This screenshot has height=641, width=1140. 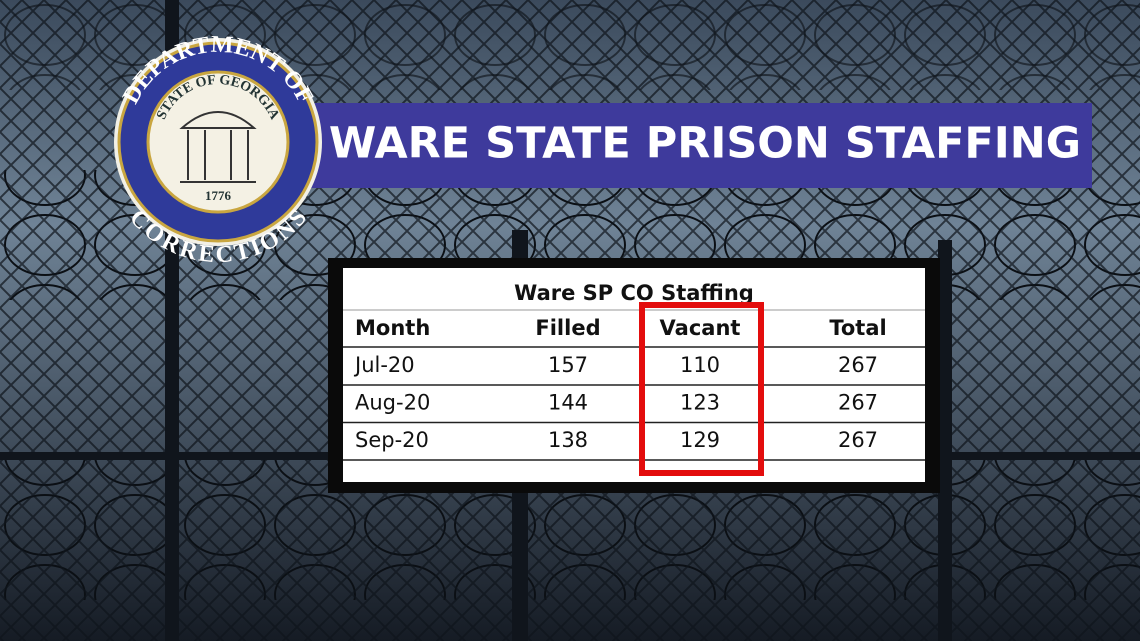 I want to click on column-header: Month, so click(x=392, y=328).